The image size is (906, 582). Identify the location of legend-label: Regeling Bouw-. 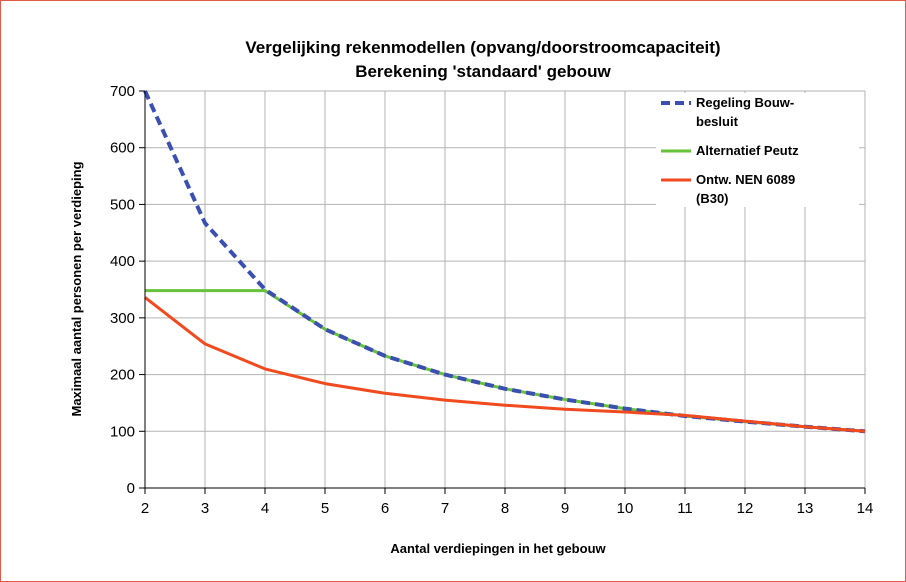
(745, 102).